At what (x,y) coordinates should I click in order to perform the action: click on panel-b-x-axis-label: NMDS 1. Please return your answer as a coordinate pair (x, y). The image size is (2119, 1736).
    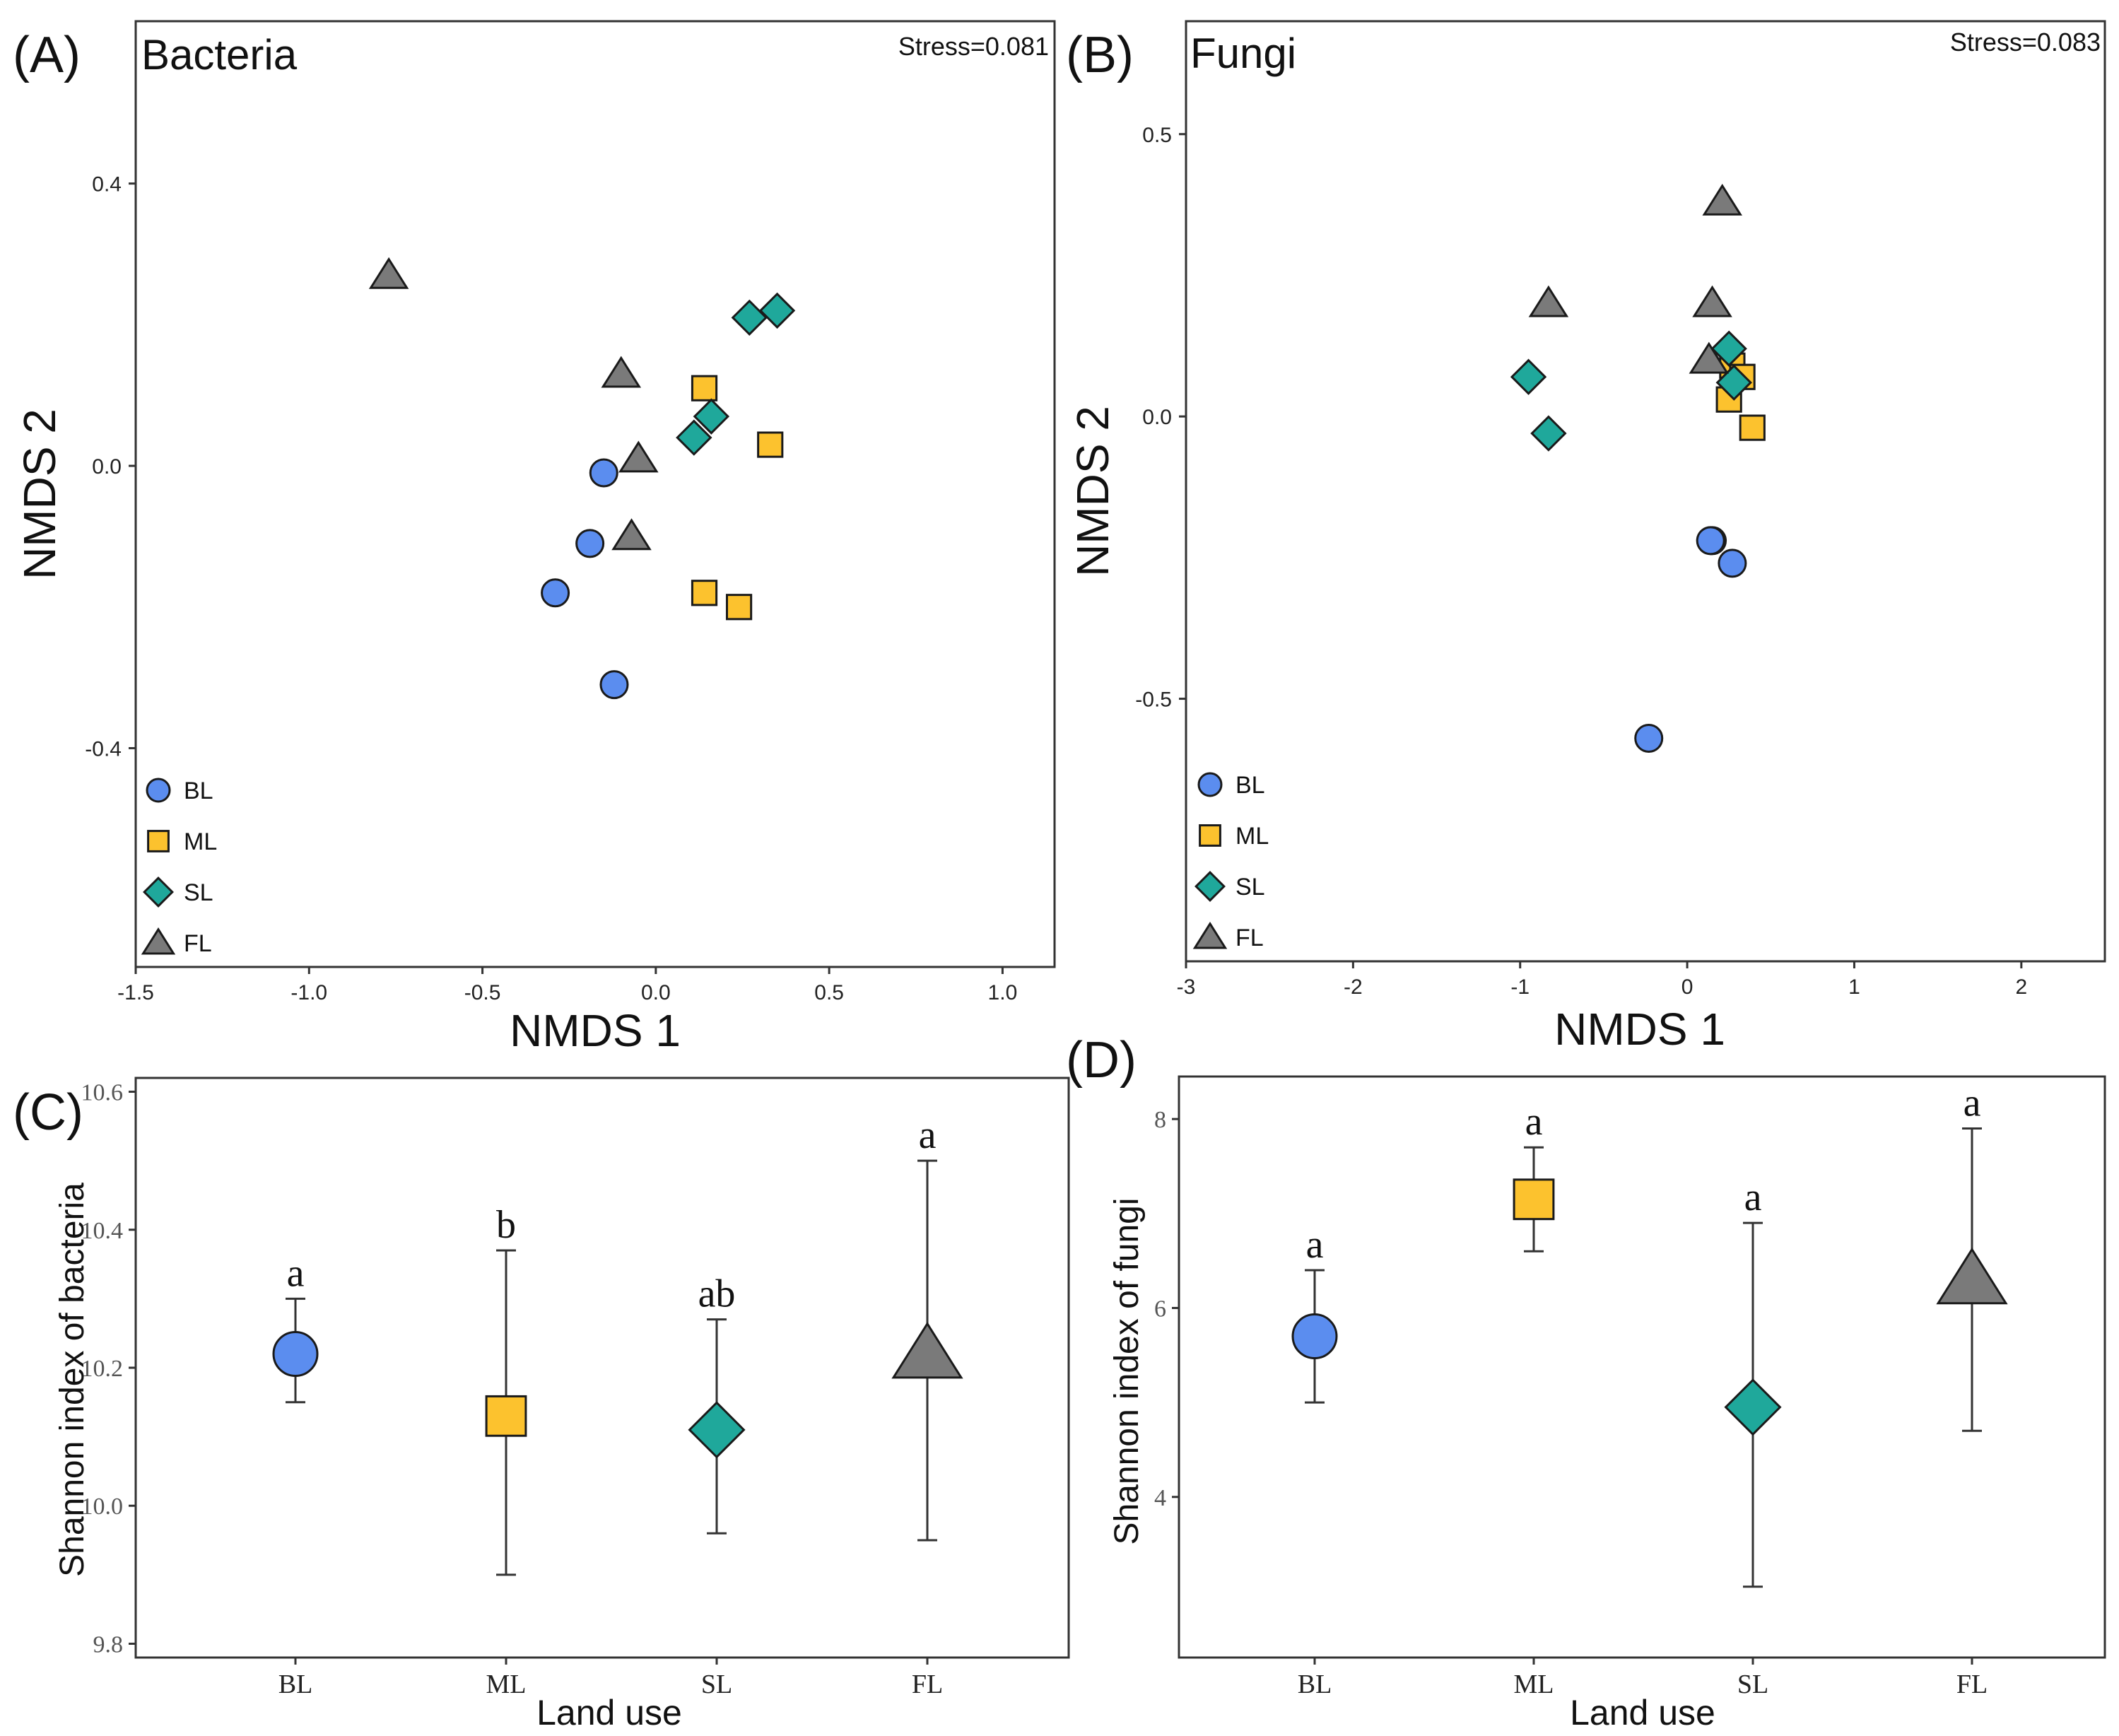
    Looking at the image, I should click on (1639, 1029).